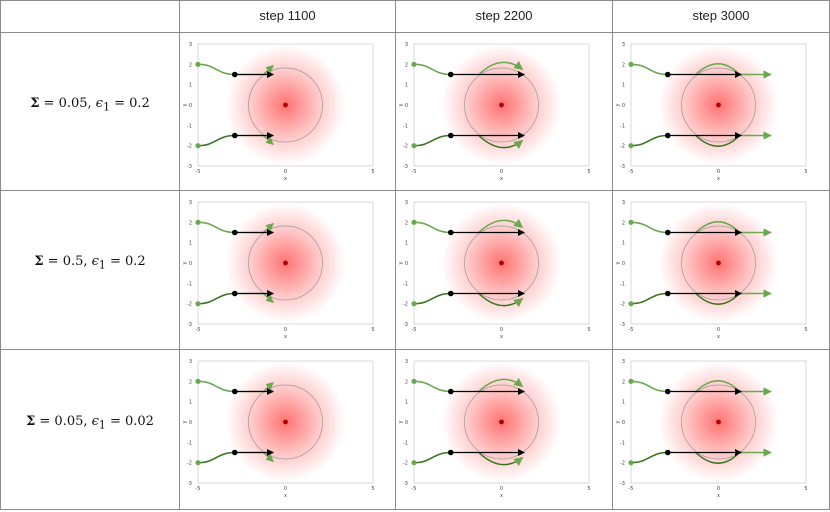 The height and width of the screenshot is (512, 830). I want to click on row-label-2: Σ = 0.5, ϵ1 = 0.2, so click(90, 263).